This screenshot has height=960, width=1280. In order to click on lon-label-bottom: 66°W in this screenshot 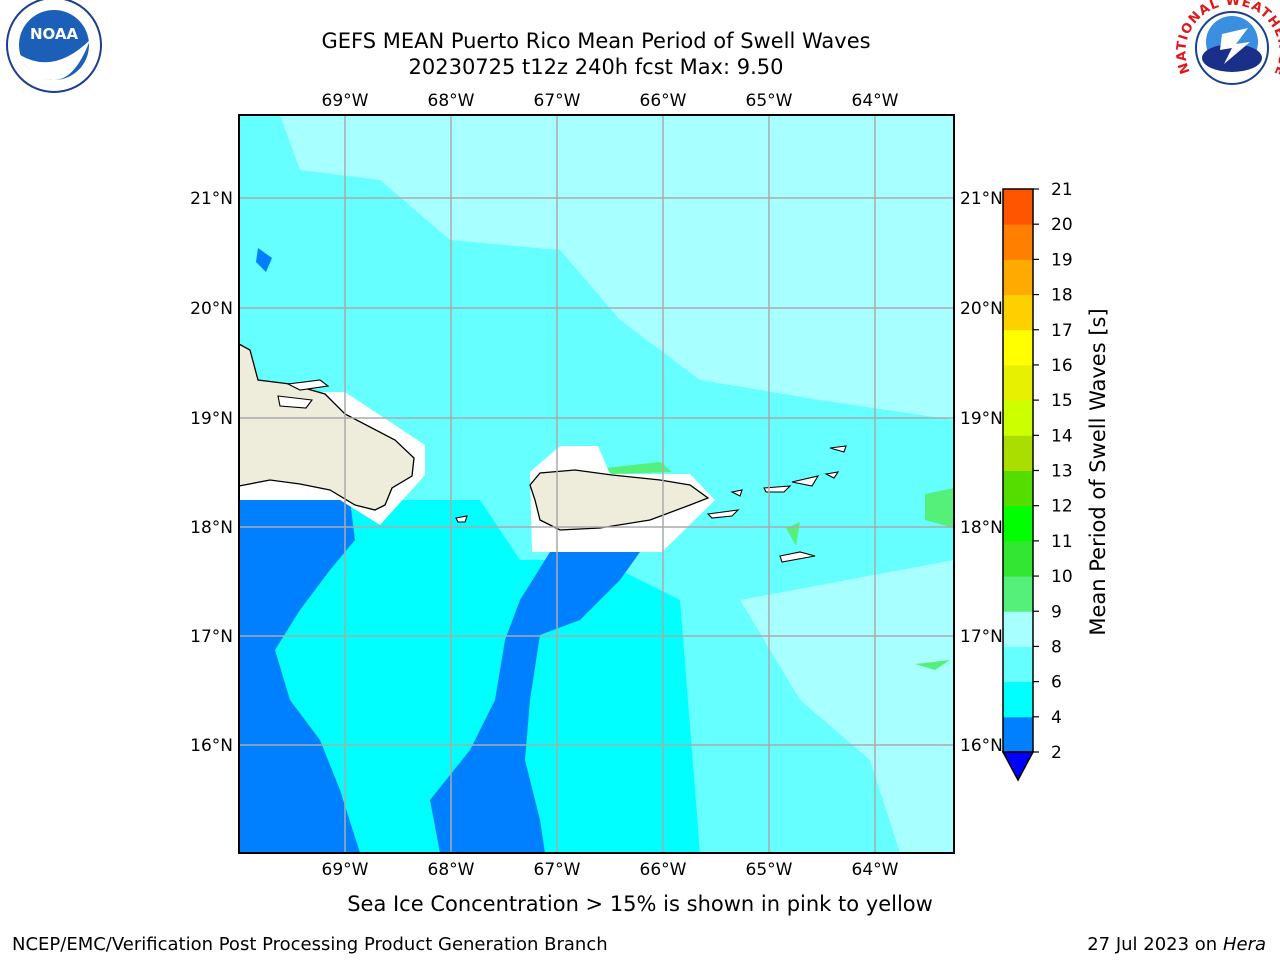, I will do `click(663, 870)`.